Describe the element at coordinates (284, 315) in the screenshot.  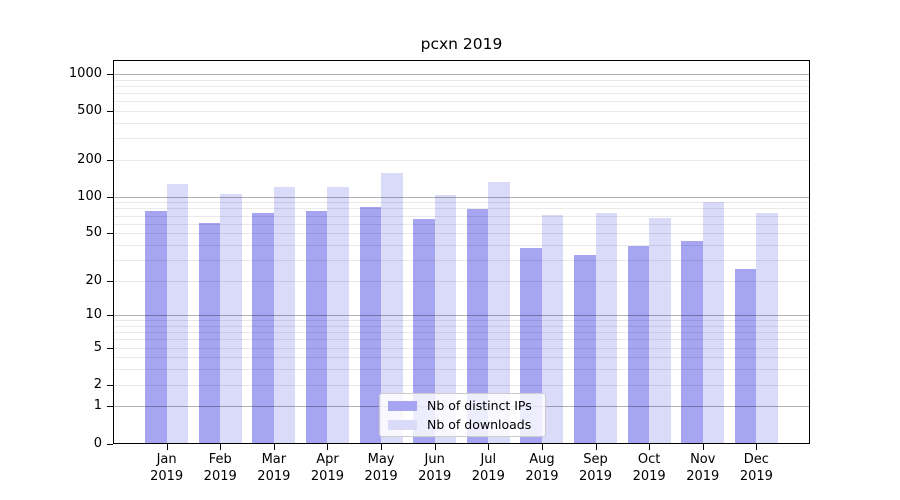
I see `bar-mar-downloads` at that location.